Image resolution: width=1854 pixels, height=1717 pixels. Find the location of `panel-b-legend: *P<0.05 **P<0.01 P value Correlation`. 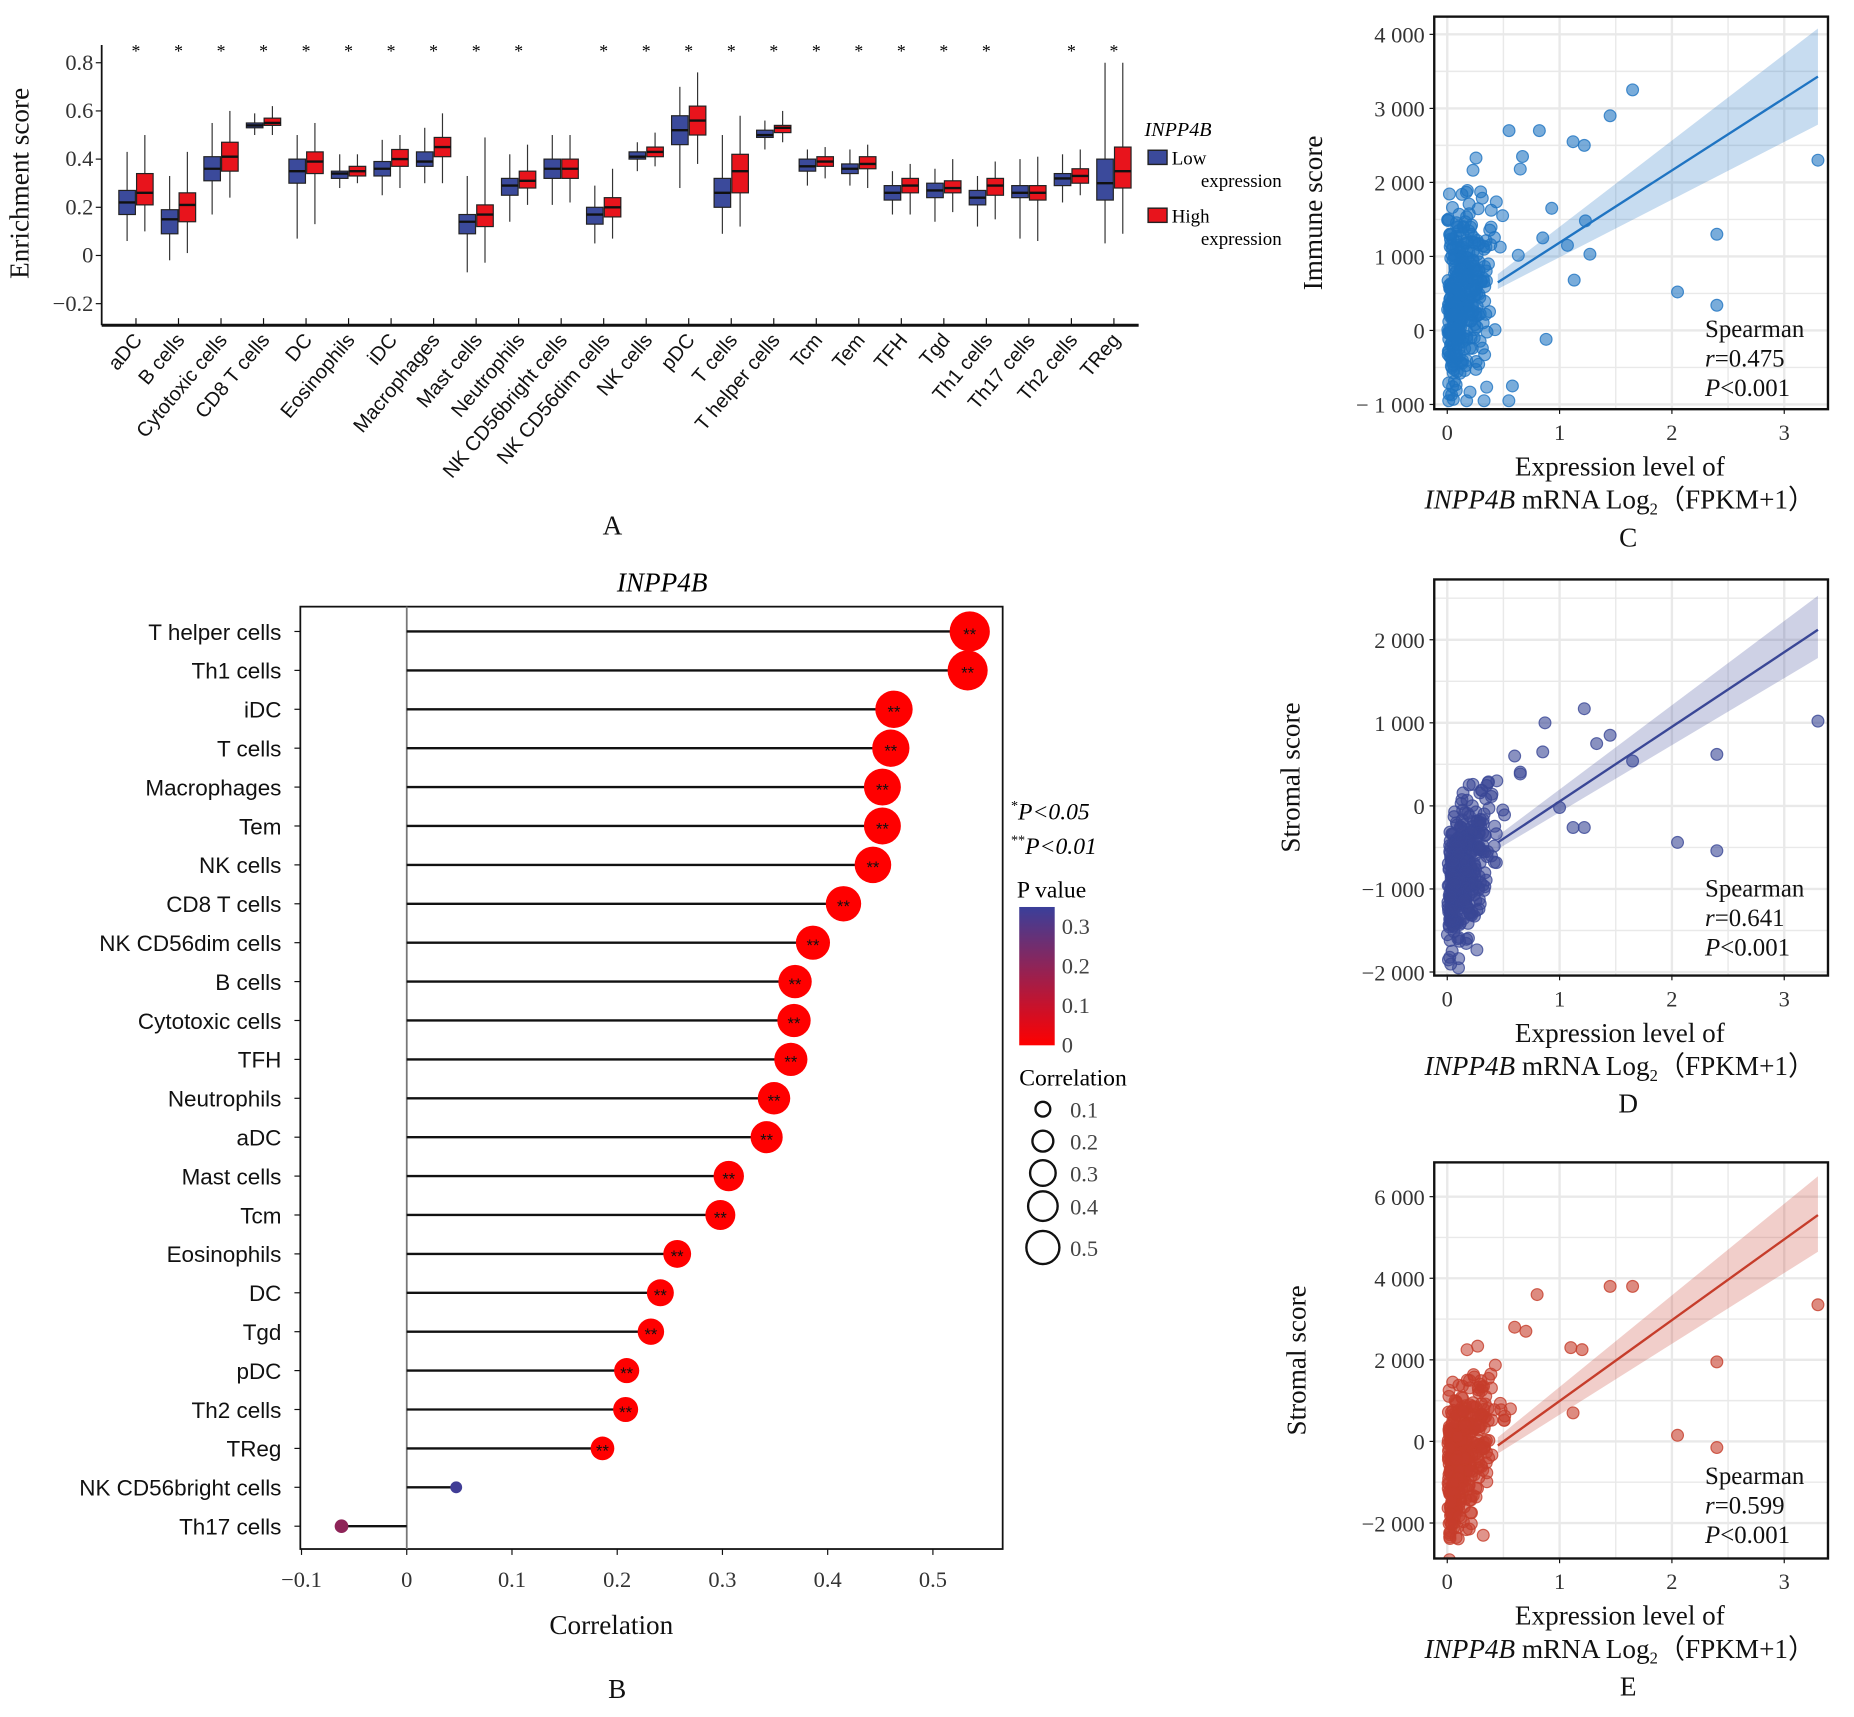

panel-b-legend: *P<0.05 **P<0.01 P value Correlation is located at coordinates (1069, 944).